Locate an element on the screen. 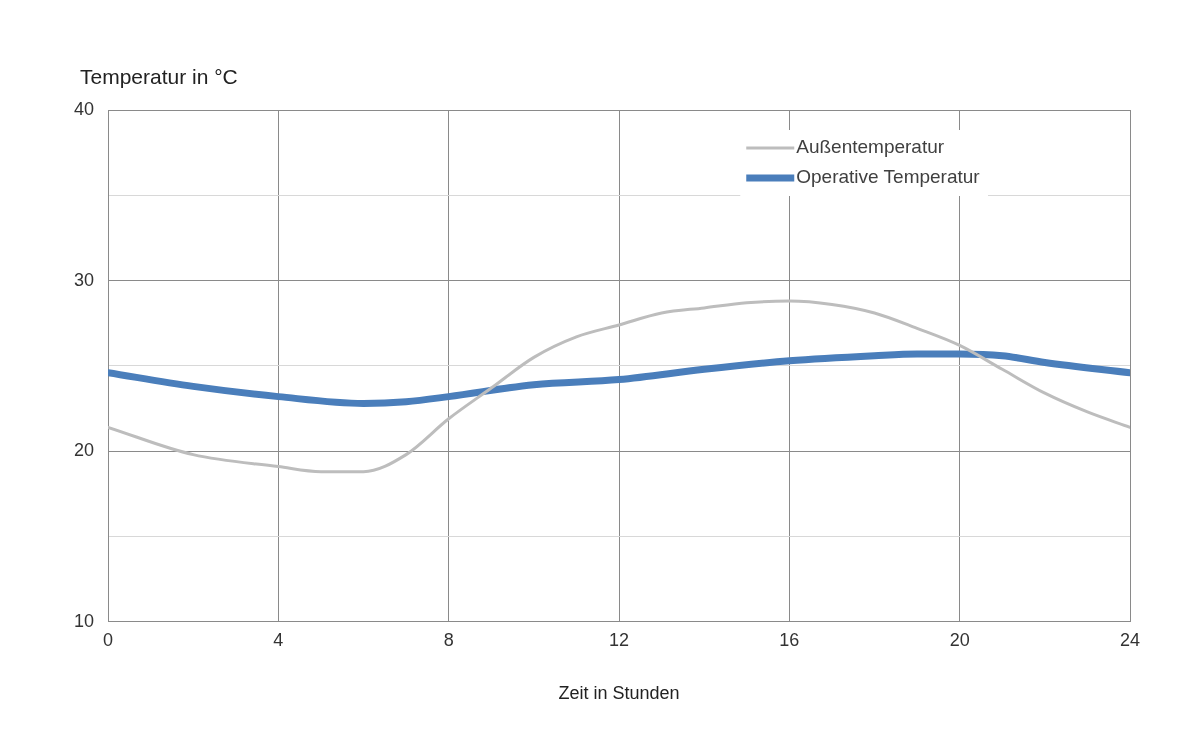 The height and width of the screenshot is (729, 1185). x-tick-label: 24 is located at coordinates (1130, 639).